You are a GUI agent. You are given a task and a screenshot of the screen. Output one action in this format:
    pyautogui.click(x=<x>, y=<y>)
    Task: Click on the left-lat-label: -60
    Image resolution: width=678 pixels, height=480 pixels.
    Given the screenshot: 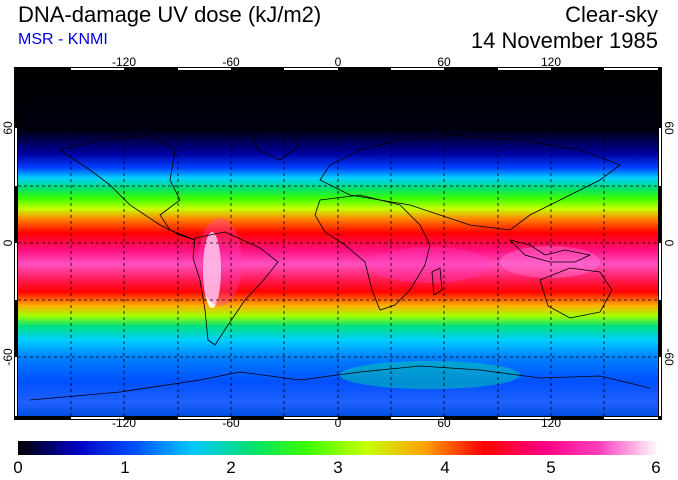 What is the action you would take?
    pyautogui.click(x=8, y=357)
    